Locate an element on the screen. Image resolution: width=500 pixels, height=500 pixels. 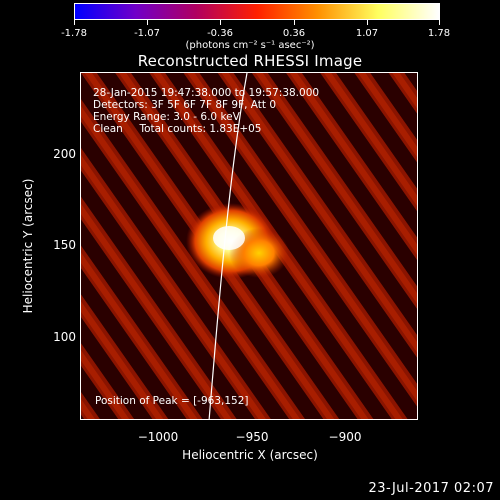
x-tick-label: −950 is located at coordinates (252, 437).